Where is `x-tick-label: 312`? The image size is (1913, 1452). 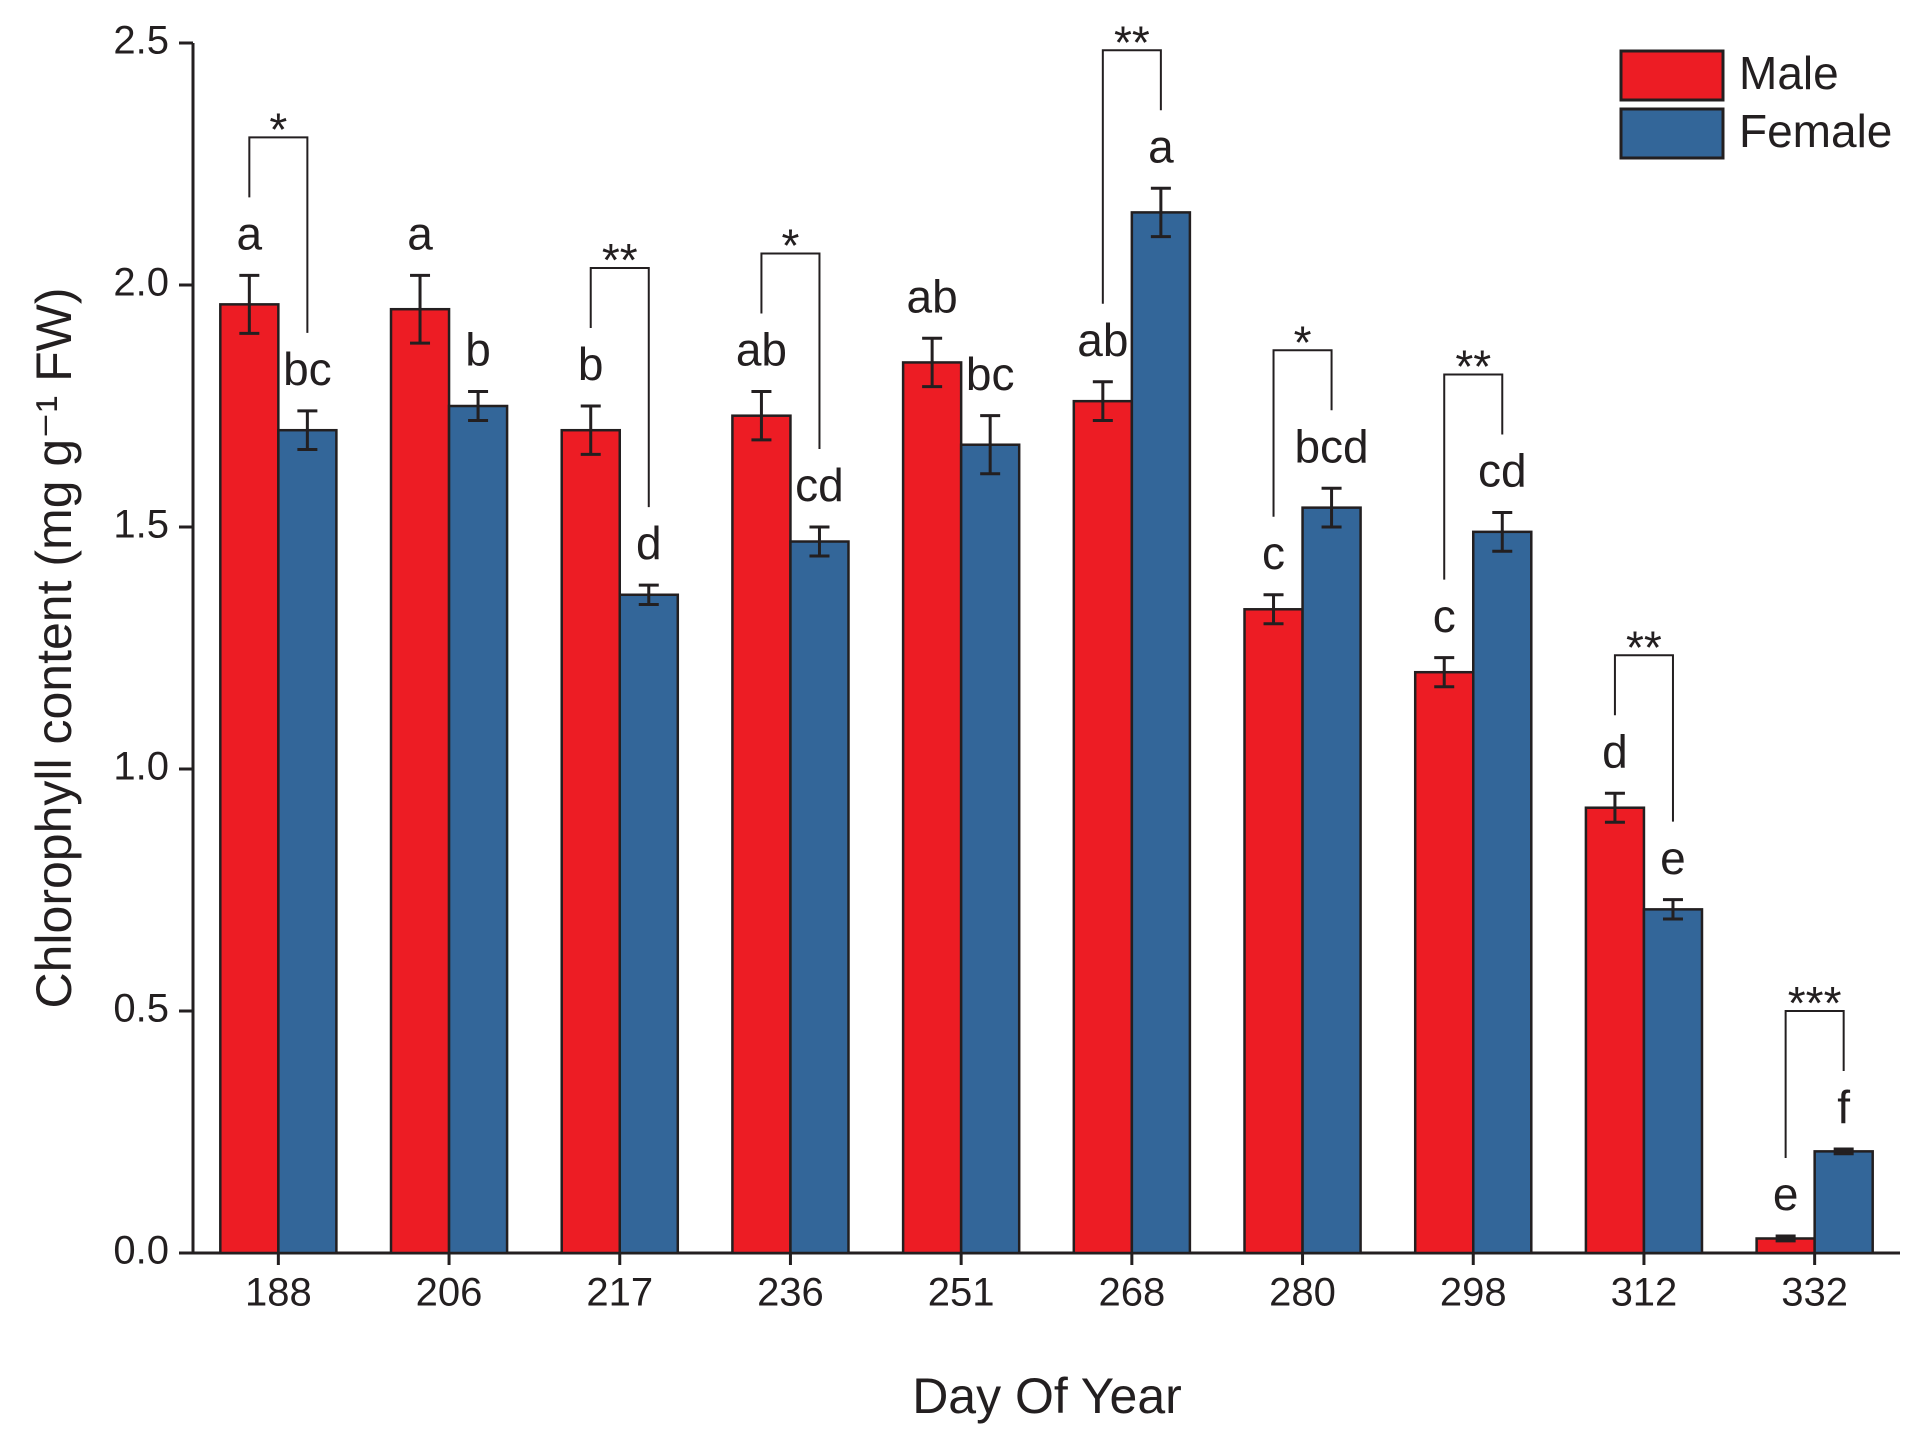
x-tick-label: 312 is located at coordinates (1644, 1293).